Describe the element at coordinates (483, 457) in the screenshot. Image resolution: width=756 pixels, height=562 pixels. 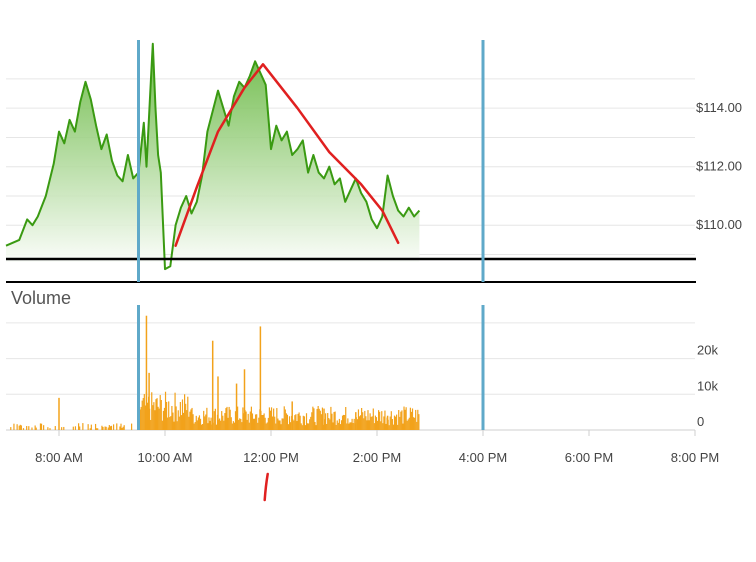
I see `time-tick-label: 4:00 PM` at that location.